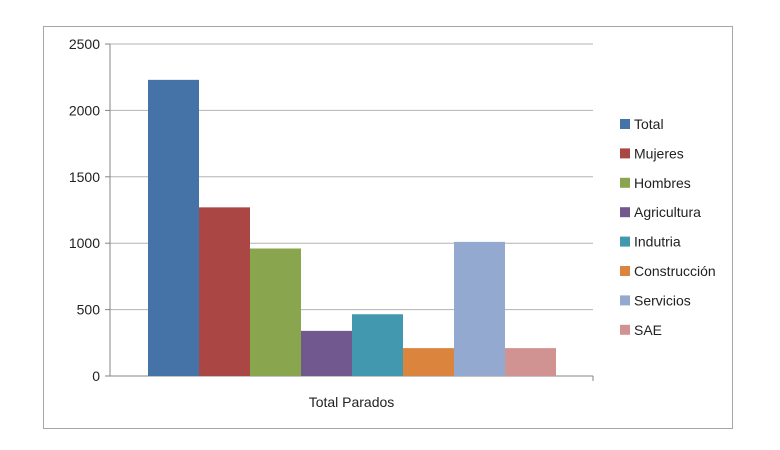 The width and height of the screenshot is (780, 450). Describe the element at coordinates (675, 271) in the screenshot. I see `legend-entry: Construcción` at that location.